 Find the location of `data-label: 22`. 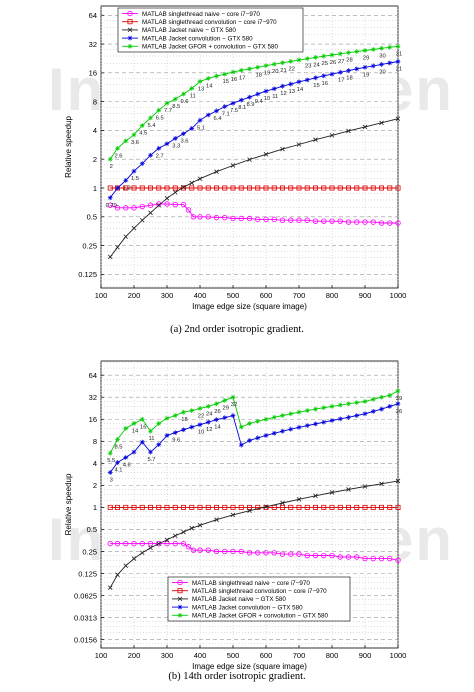

data-label: 22 is located at coordinates (201, 416).